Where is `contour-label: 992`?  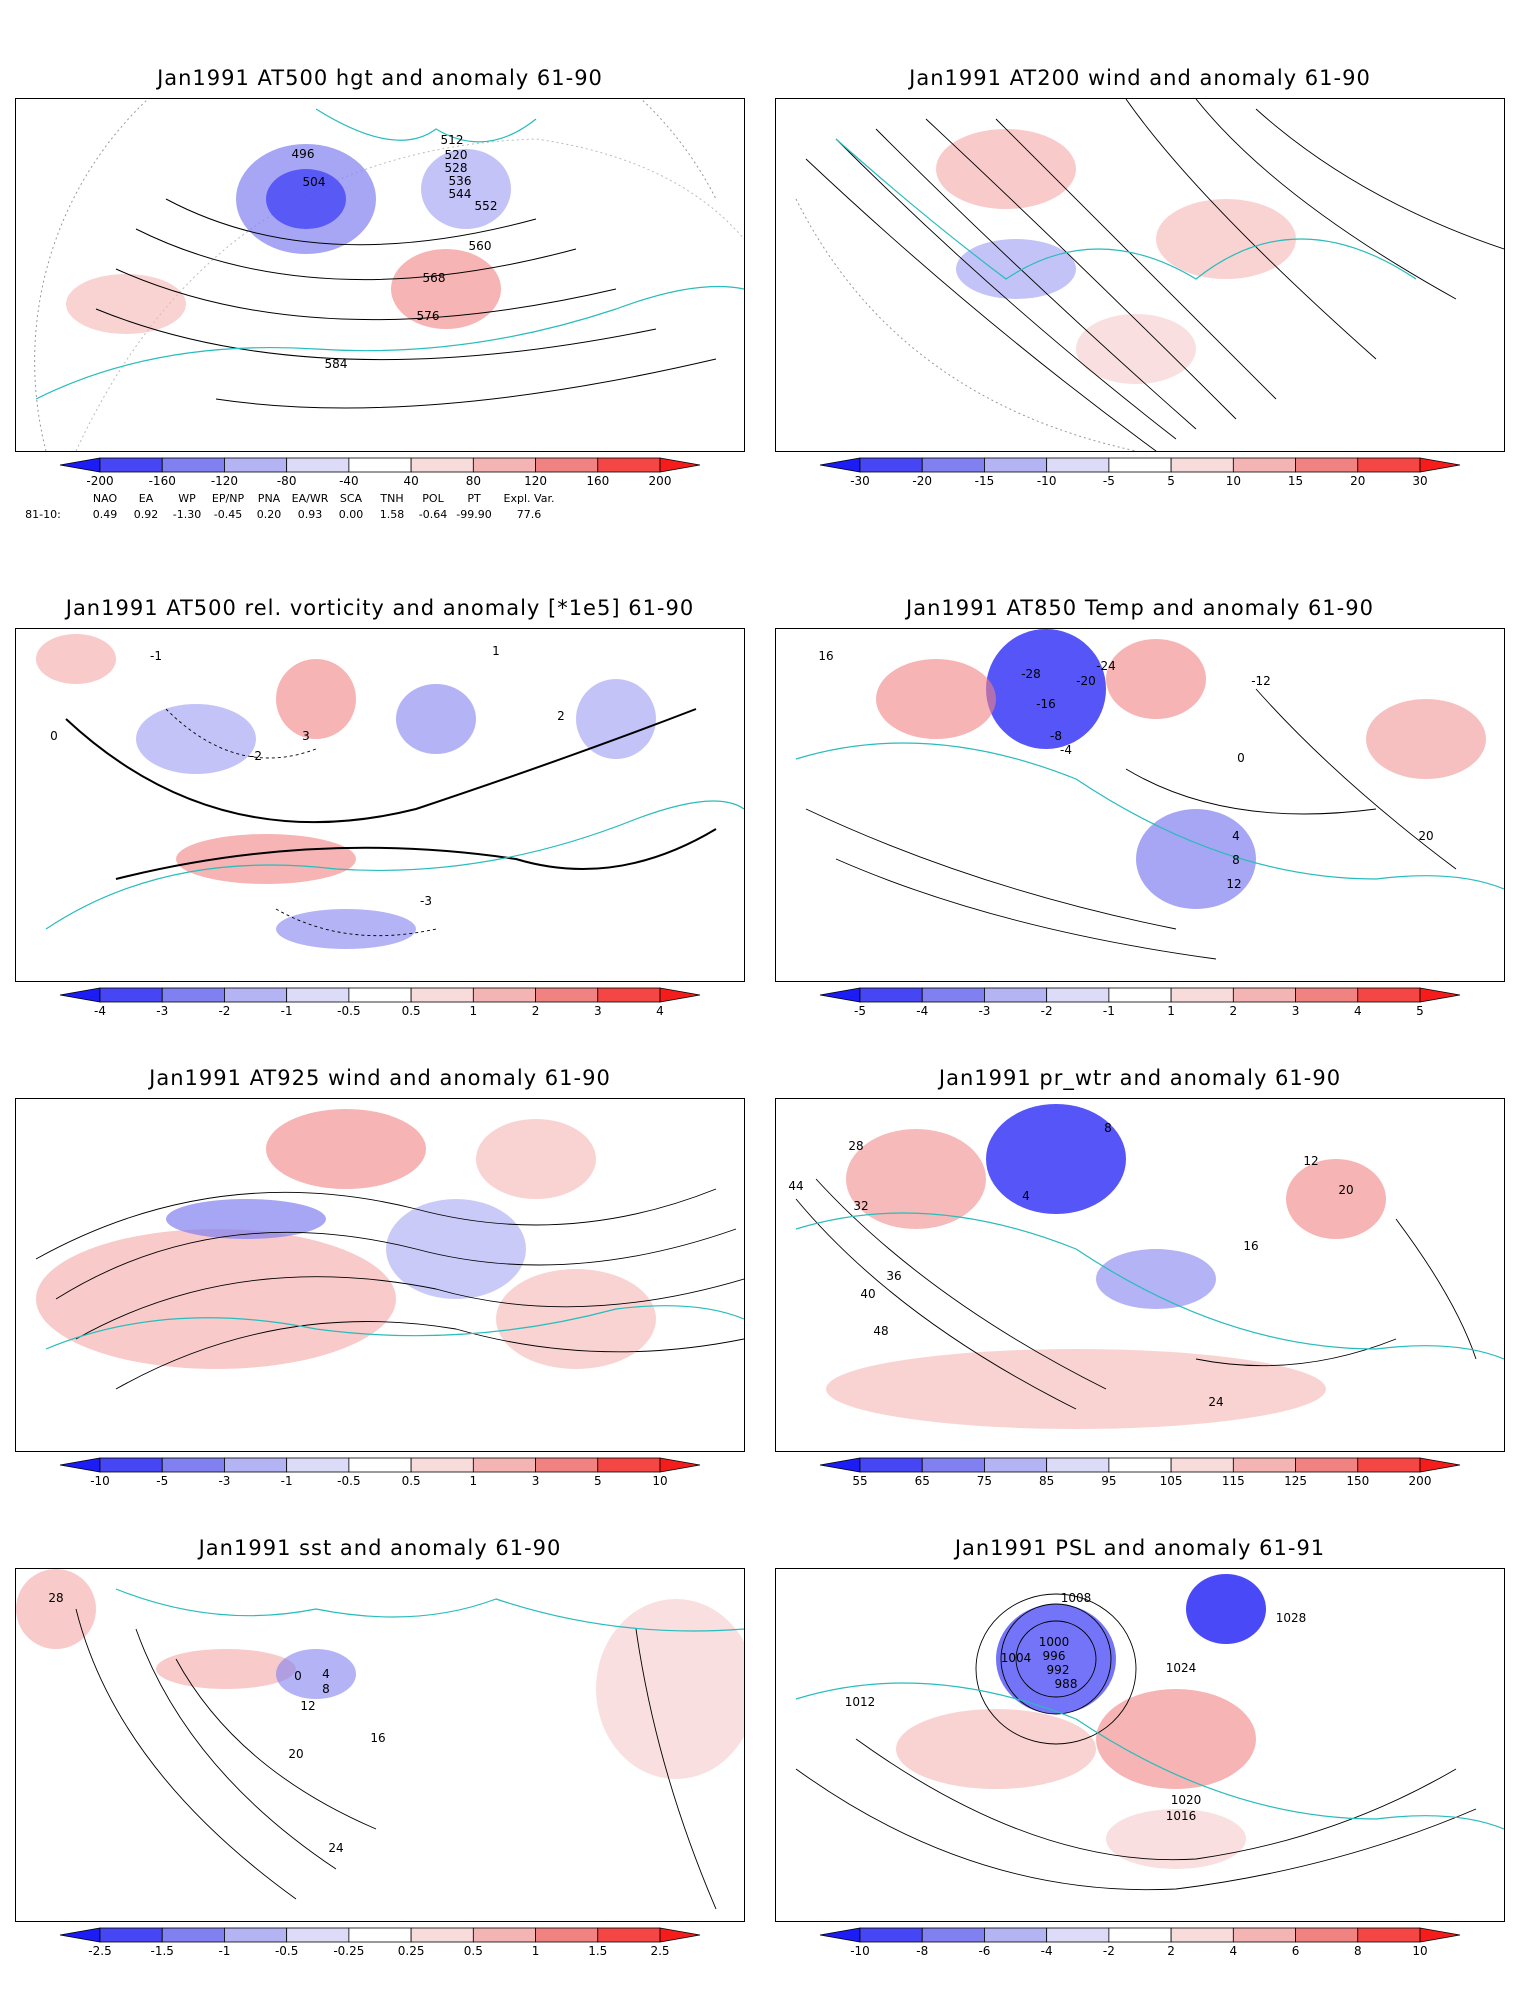 contour-label: 992 is located at coordinates (1058, 1670).